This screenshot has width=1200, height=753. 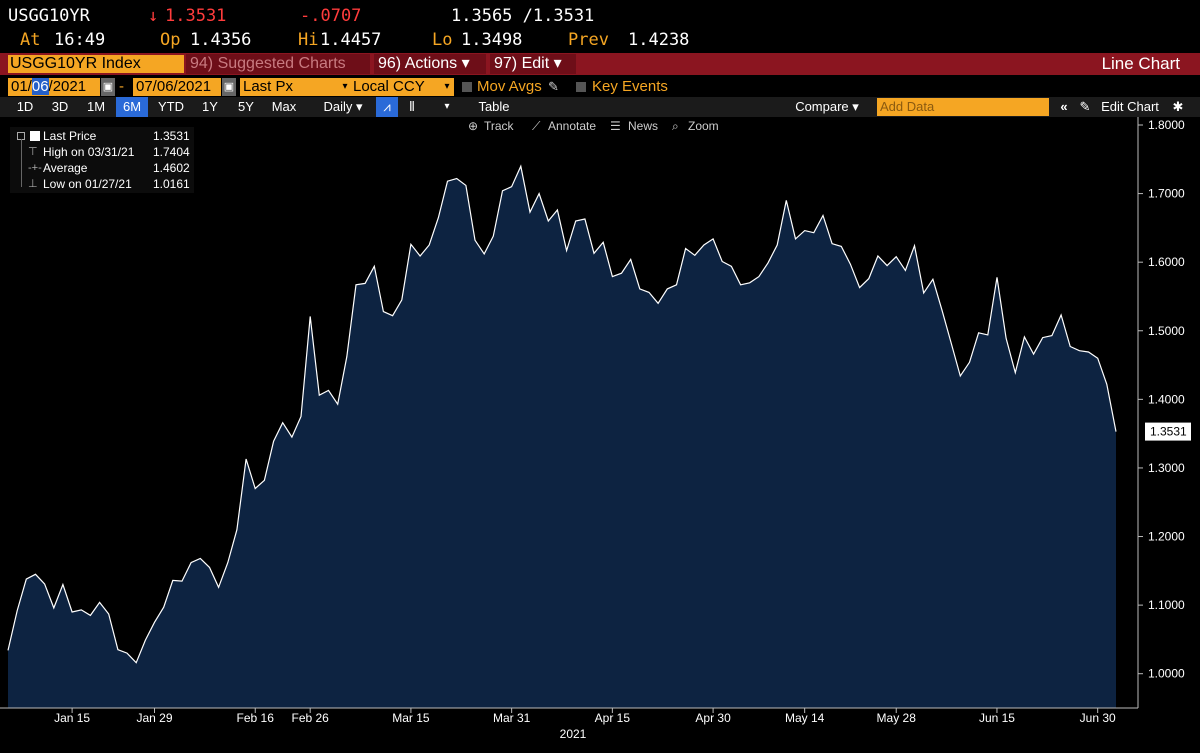 I want to click on chart-tools: ⊕ Track ⟋ Annotate ☰ News ⌕ Zoom, so click(x=597, y=126).